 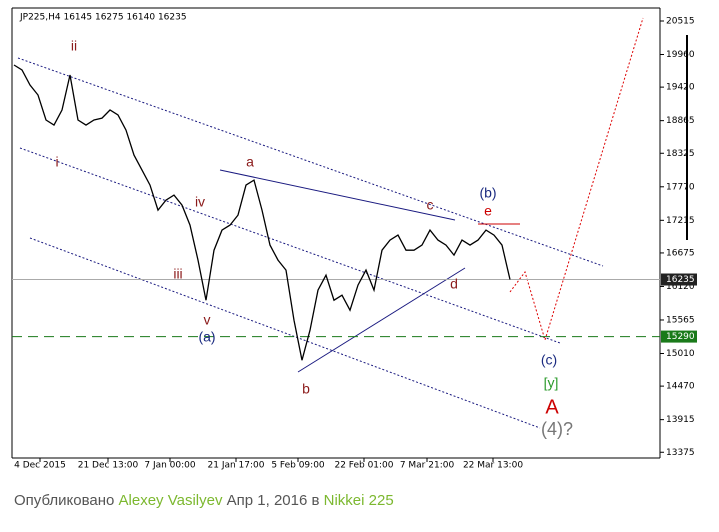 I want to click on x-tick-label: 21 Dec 13:00, so click(x=108, y=466).